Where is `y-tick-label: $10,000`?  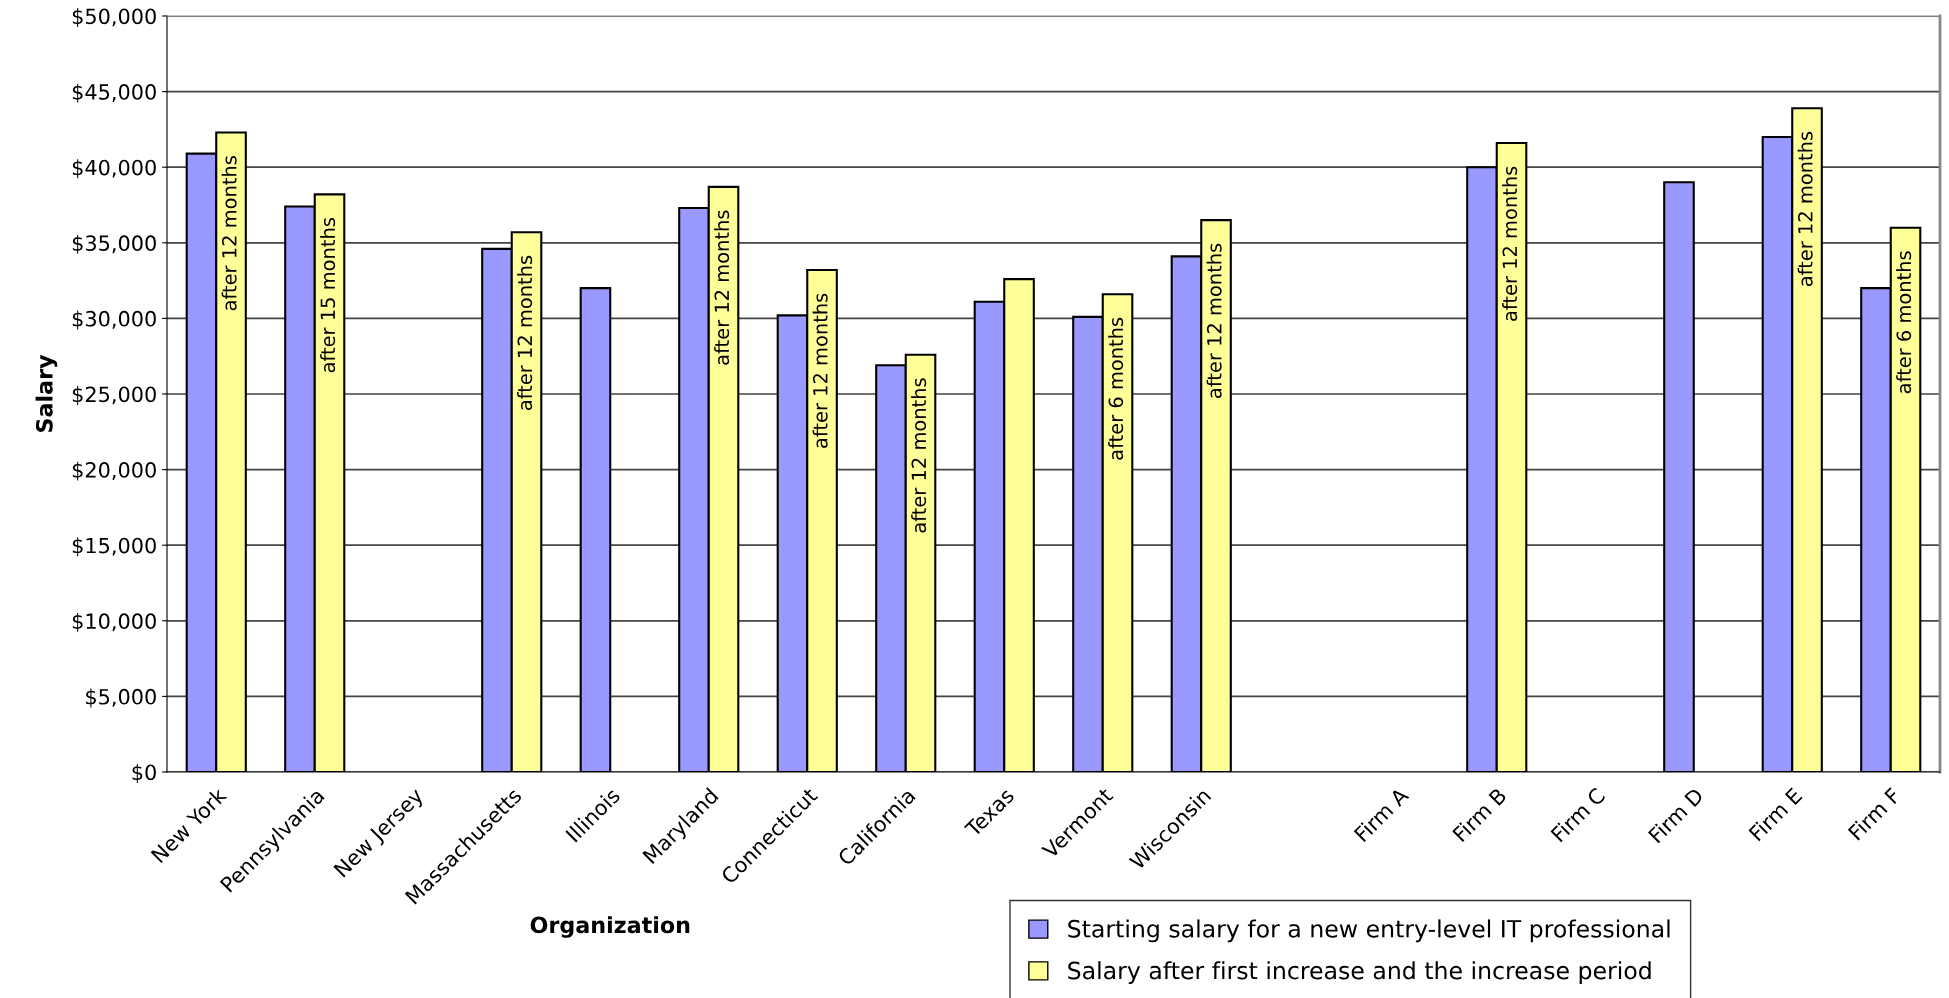
y-tick-label: $10,000 is located at coordinates (114, 622).